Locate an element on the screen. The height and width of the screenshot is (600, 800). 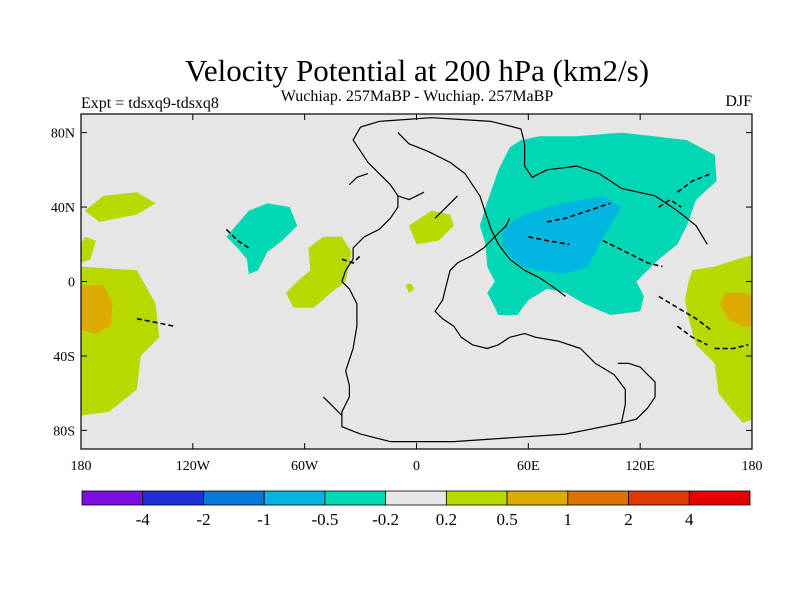
colorbar-label-5: 0.2 is located at coordinates (446, 519).